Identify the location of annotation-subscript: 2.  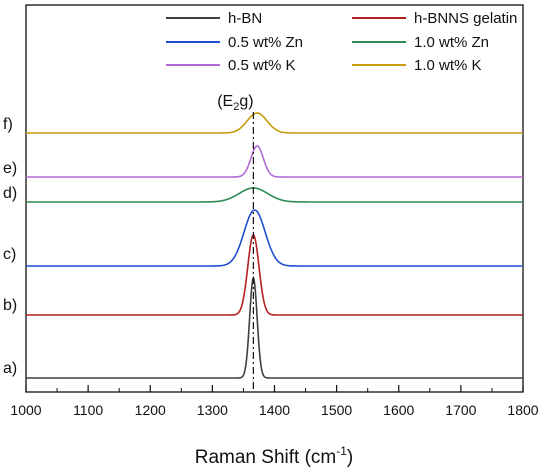
(236, 107).